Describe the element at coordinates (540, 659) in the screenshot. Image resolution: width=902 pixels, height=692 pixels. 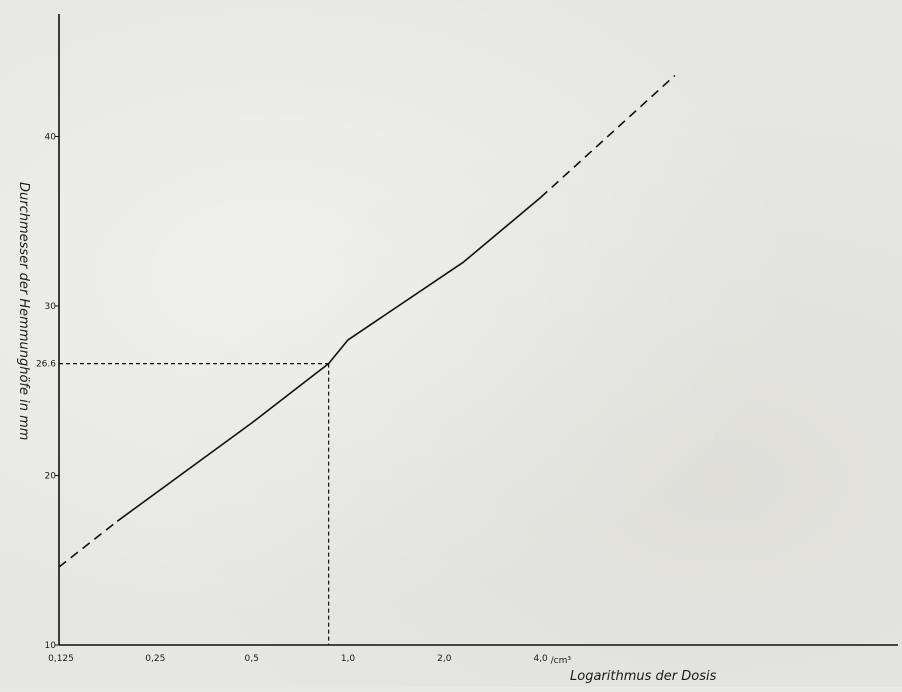
I see `x-tick-label: 4,0` at that location.